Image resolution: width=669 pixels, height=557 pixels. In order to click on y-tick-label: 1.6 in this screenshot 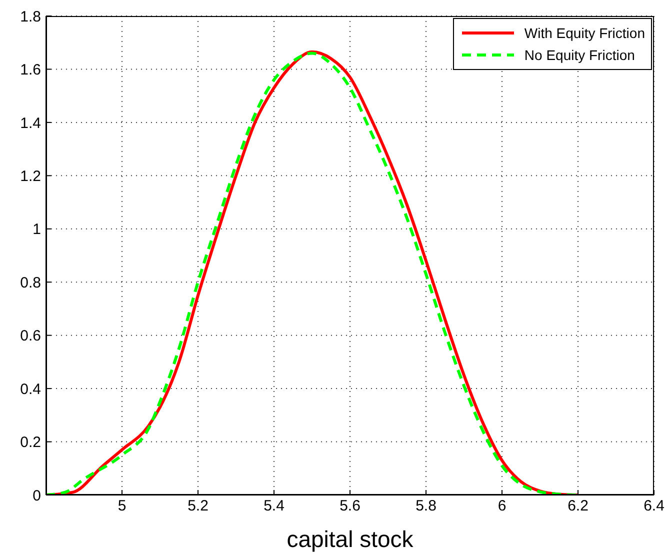, I will do `click(30, 70)`.